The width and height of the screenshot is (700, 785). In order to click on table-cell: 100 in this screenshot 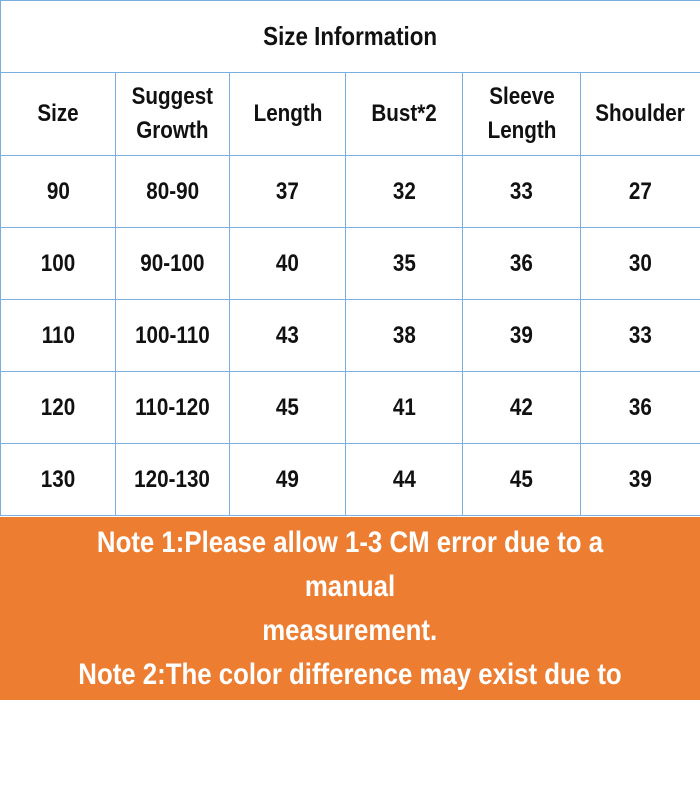, I will do `click(58, 264)`.